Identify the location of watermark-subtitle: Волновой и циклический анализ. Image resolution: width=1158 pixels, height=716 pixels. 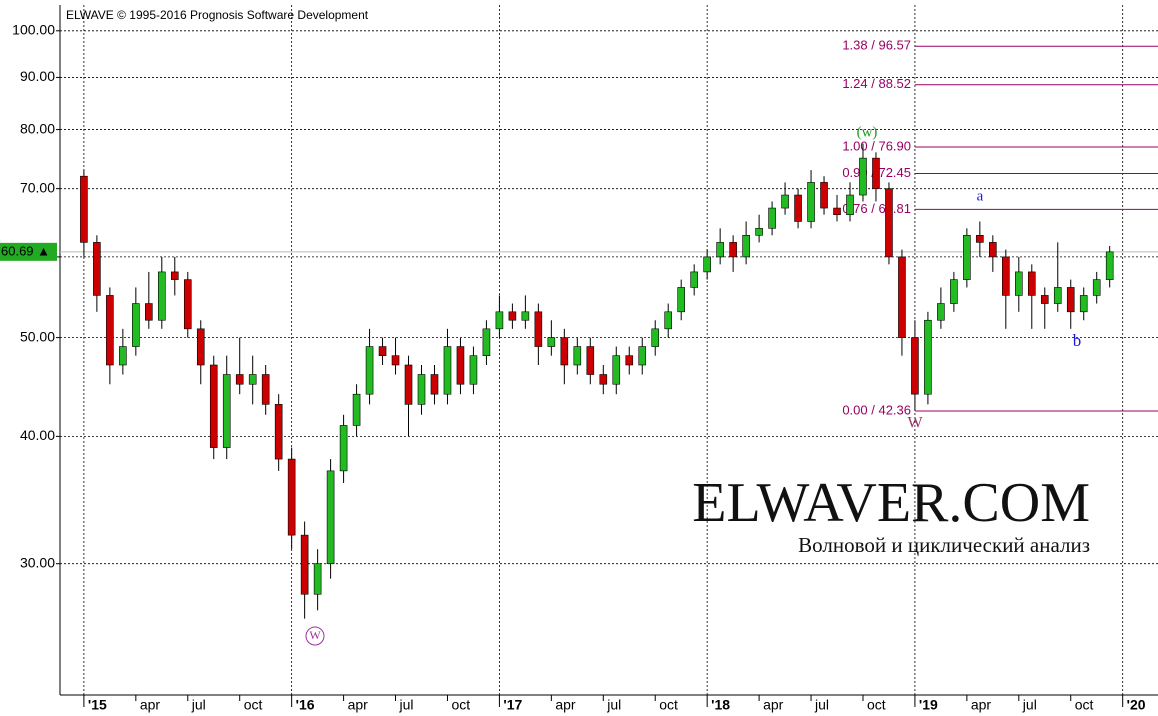
(944, 545).